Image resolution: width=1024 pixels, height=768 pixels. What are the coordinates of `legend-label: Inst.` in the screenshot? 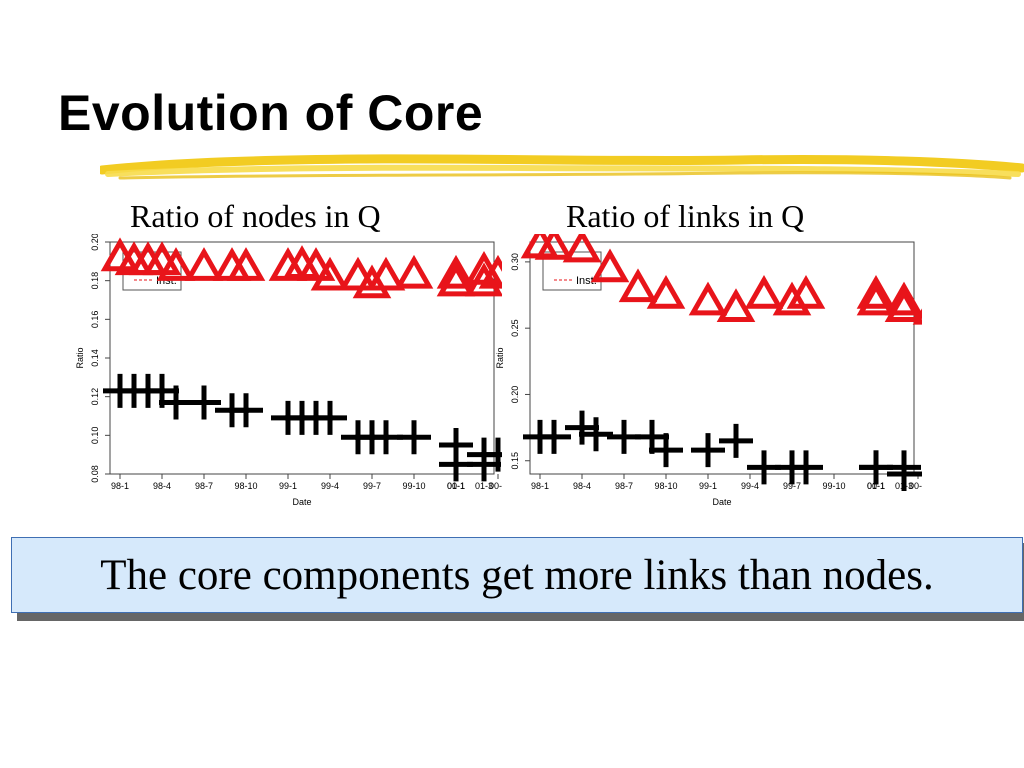 It's located at (586, 281).